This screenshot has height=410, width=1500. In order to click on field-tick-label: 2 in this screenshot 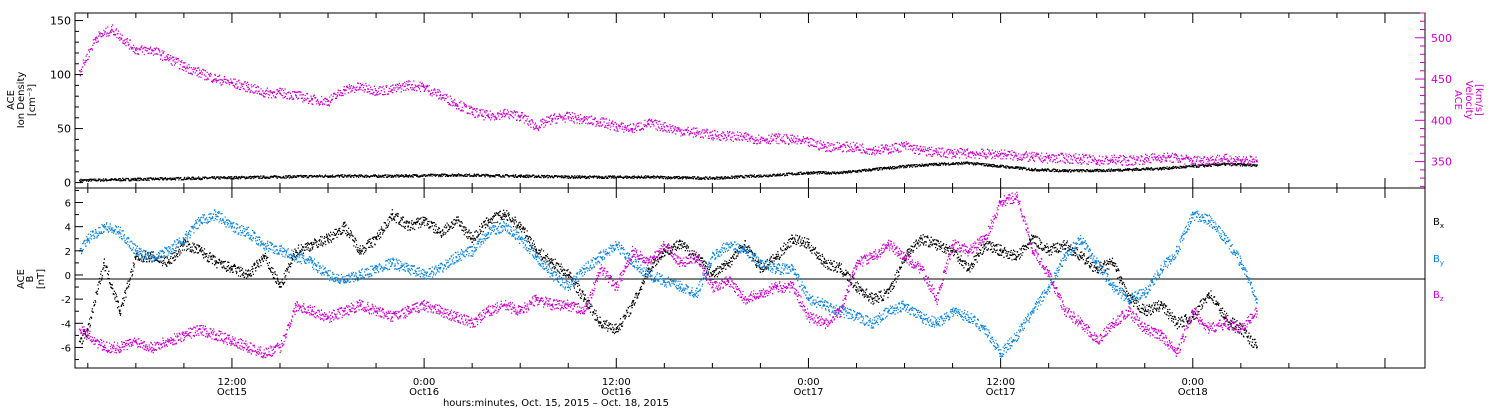, I will do `click(68, 252)`.